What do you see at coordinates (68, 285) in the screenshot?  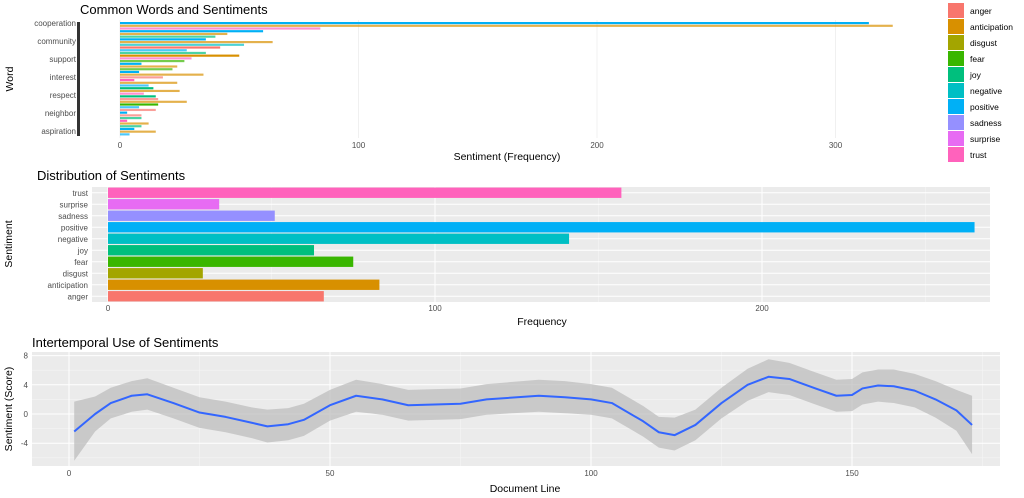 I see `y-tick-label: anticipation` at bounding box center [68, 285].